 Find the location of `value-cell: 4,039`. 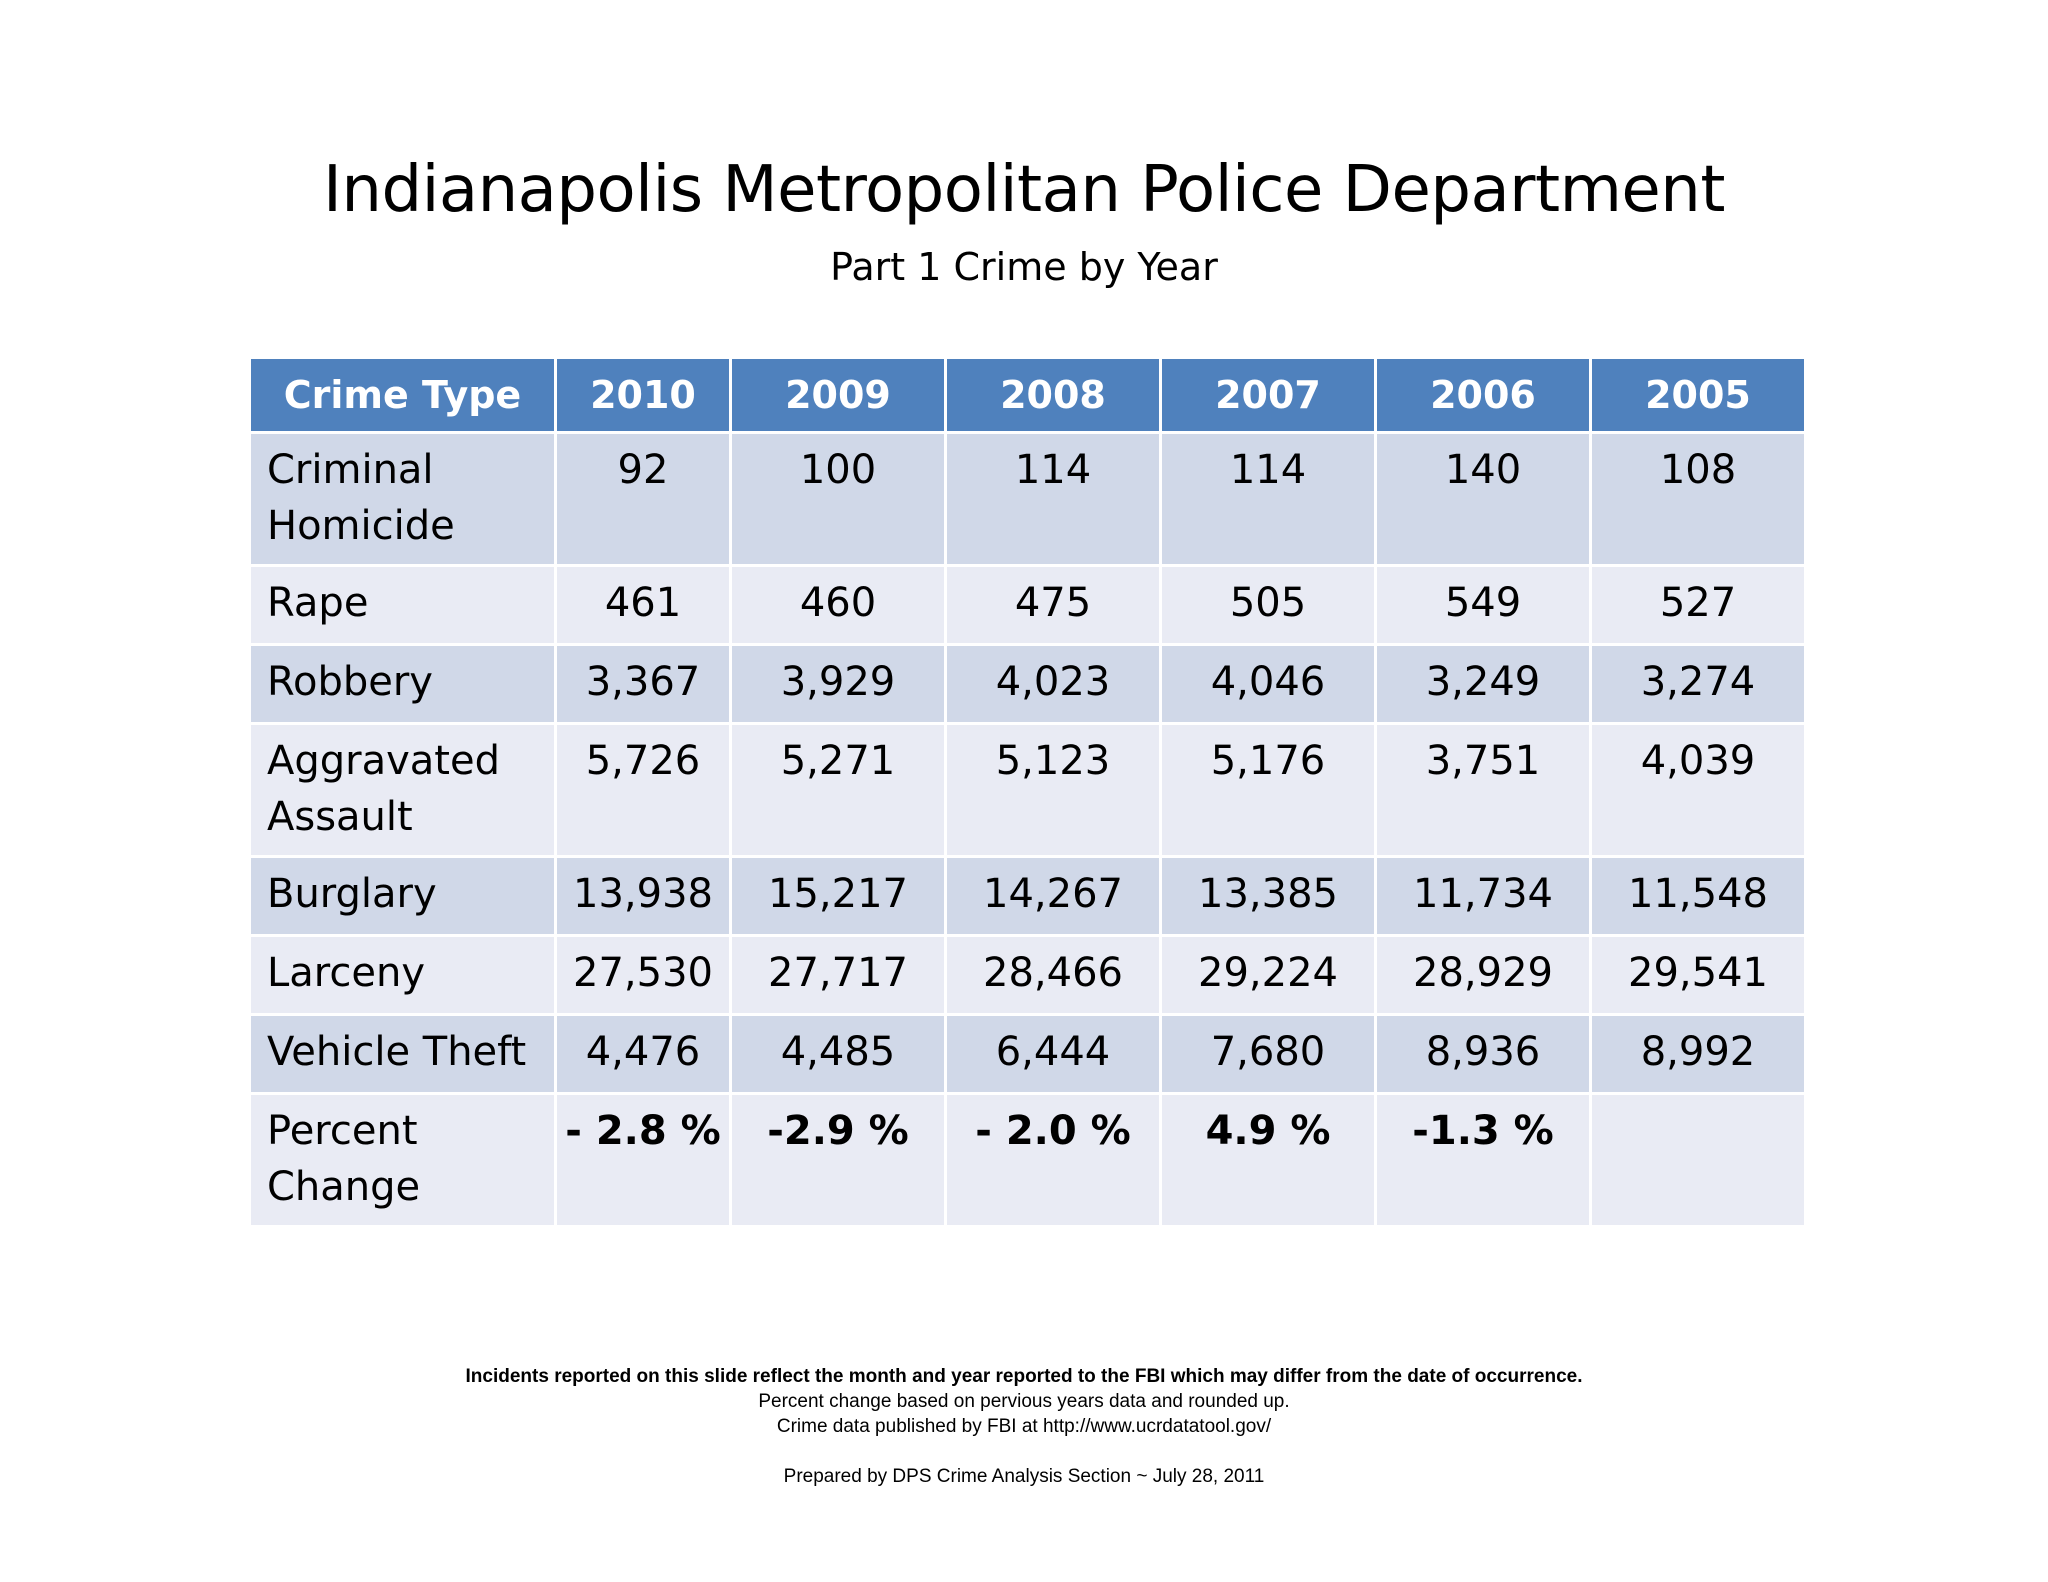

value-cell: 4,039 is located at coordinates (1698, 790).